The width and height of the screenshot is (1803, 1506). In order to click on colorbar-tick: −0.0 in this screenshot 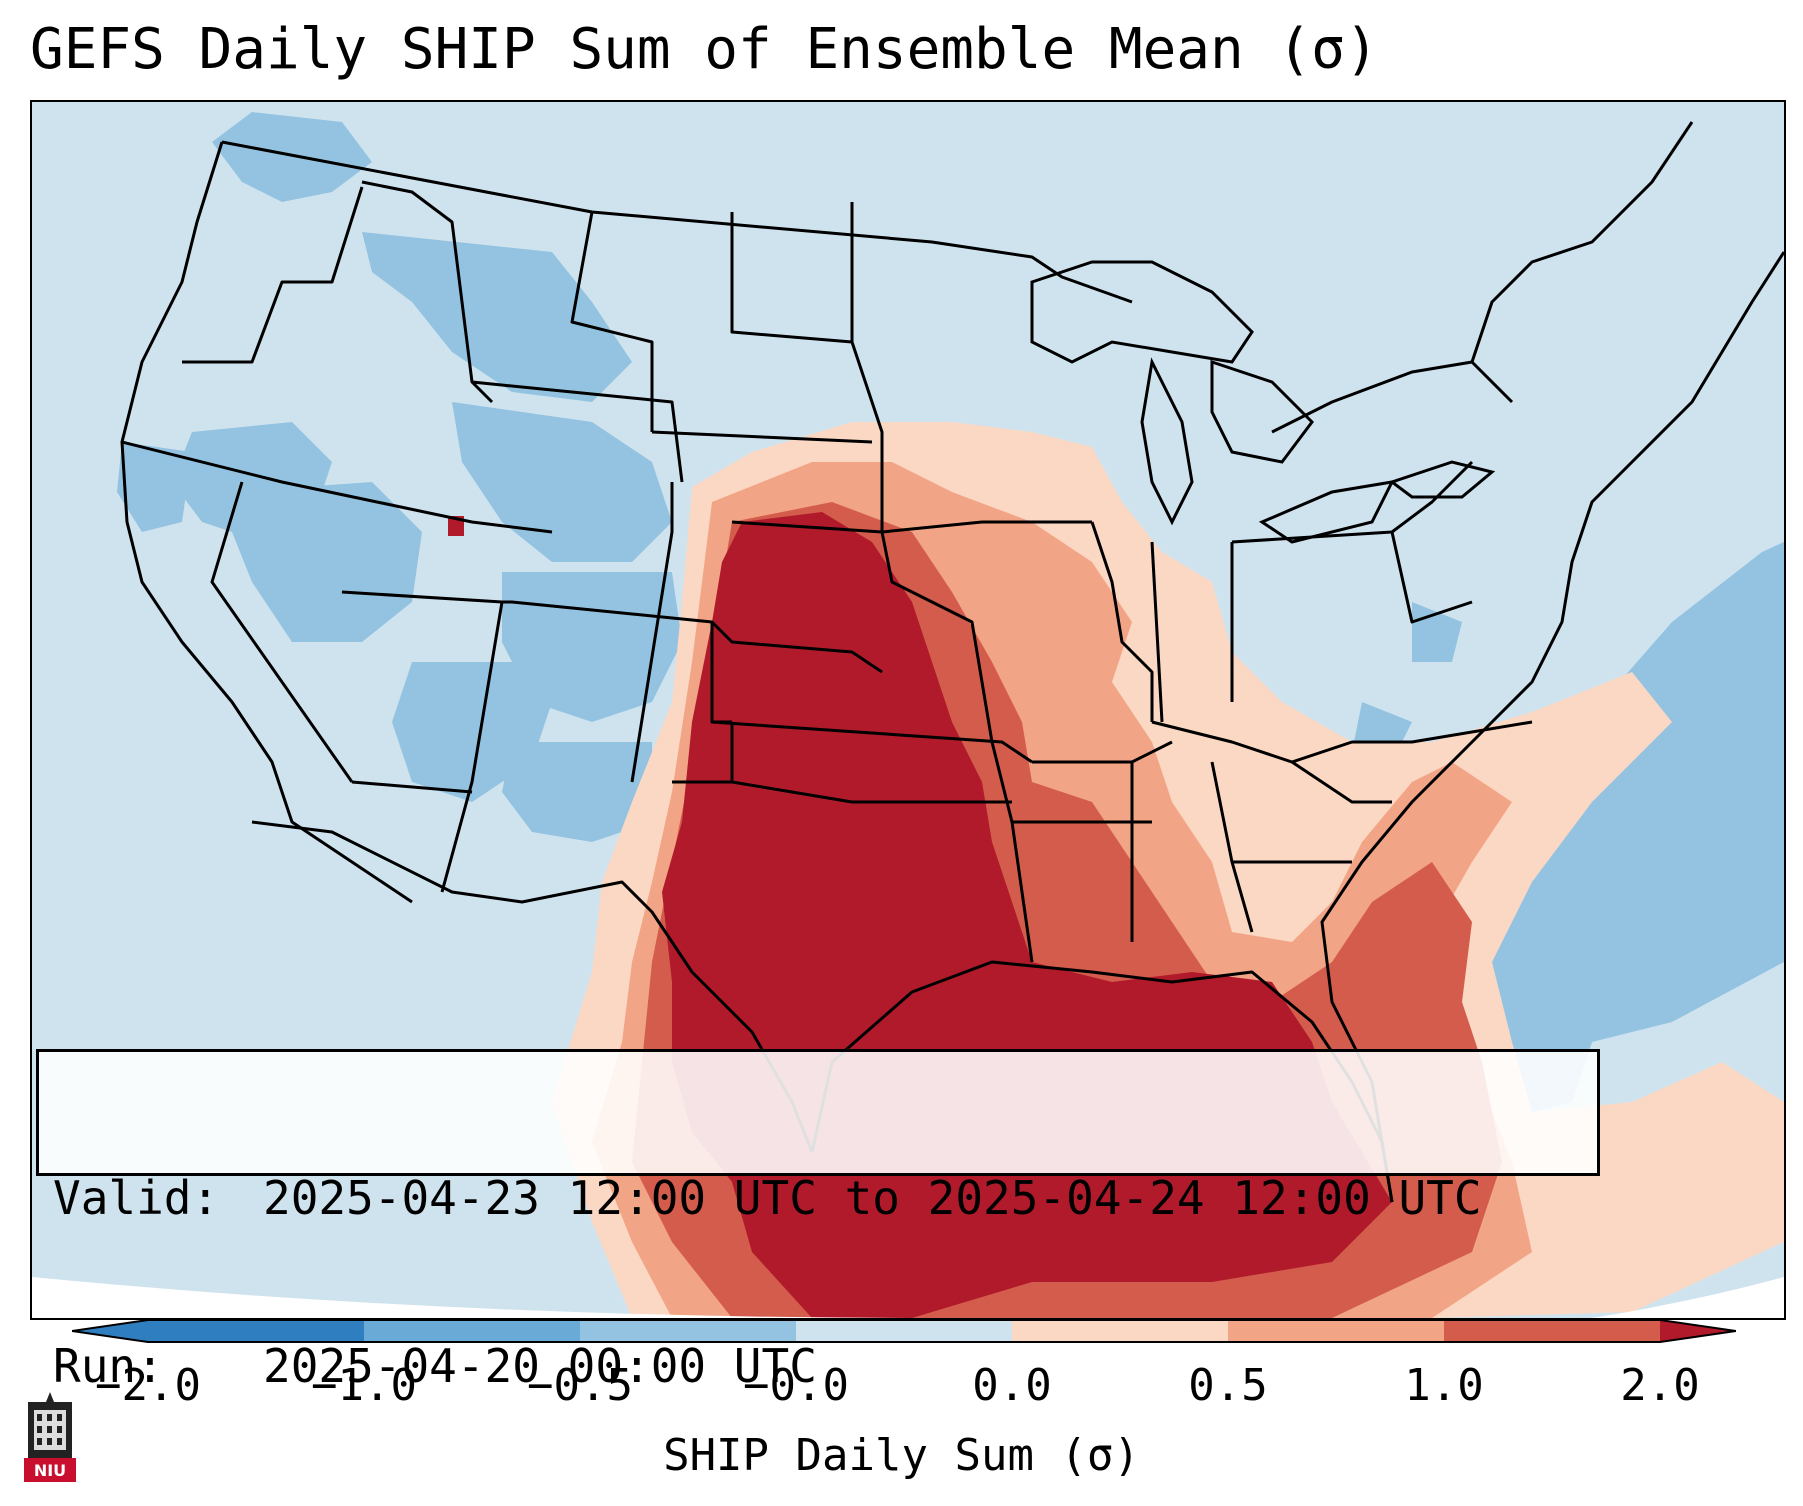, I will do `click(796, 1385)`.